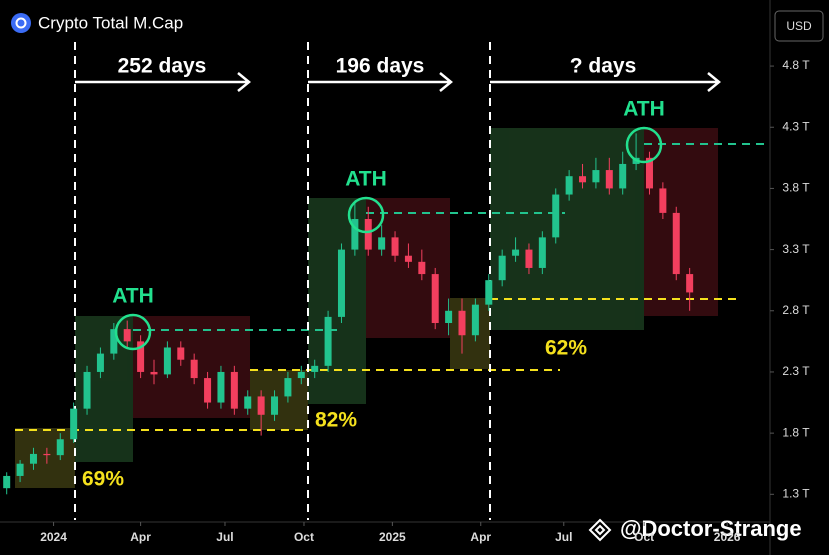 The height and width of the screenshot is (555, 829). Describe the element at coordinates (796, 432) in the screenshot. I see `y-tick-label: 1.8 T` at that location.